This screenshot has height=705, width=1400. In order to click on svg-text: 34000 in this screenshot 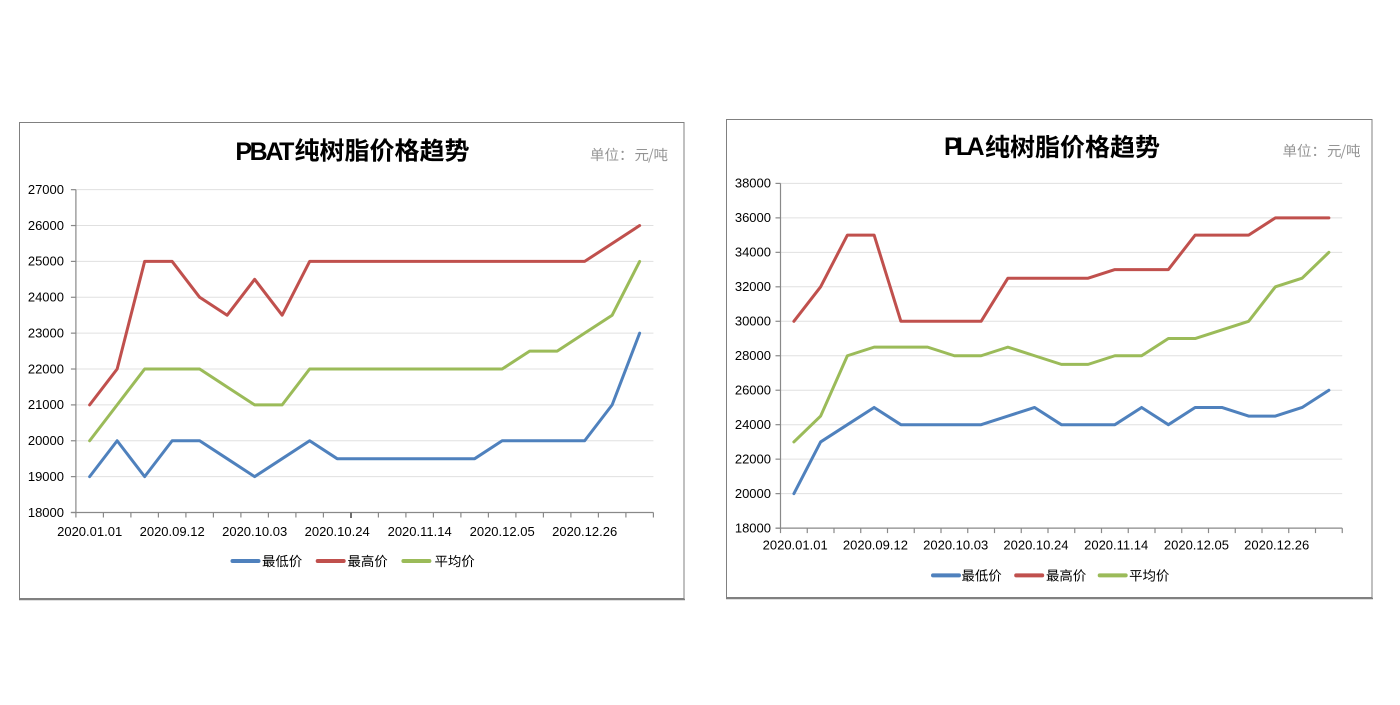, I will do `click(753, 252)`.